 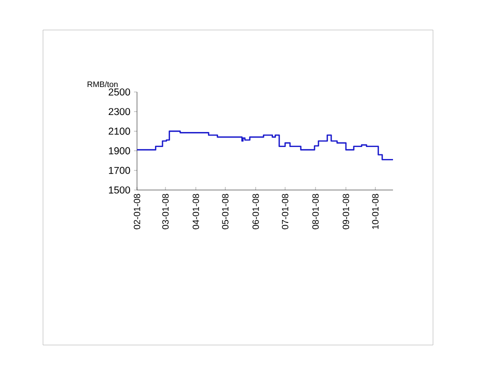 What do you see at coordinates (119, 150) in the screenshot?
I see `y-tick-label: 1900` at bounding box center [119, 150].